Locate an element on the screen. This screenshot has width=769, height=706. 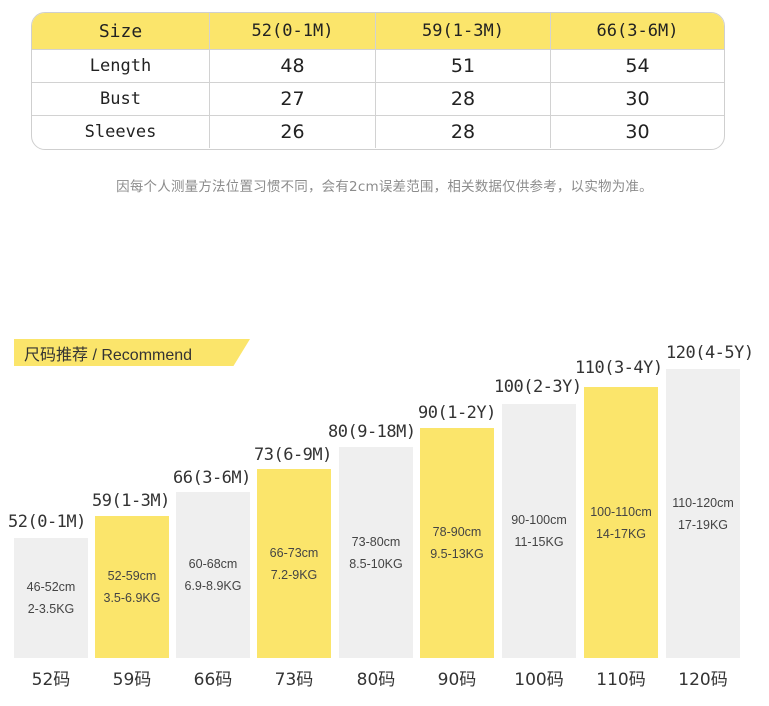
size-code-label: 66码 is located at coordinates (213, 680).